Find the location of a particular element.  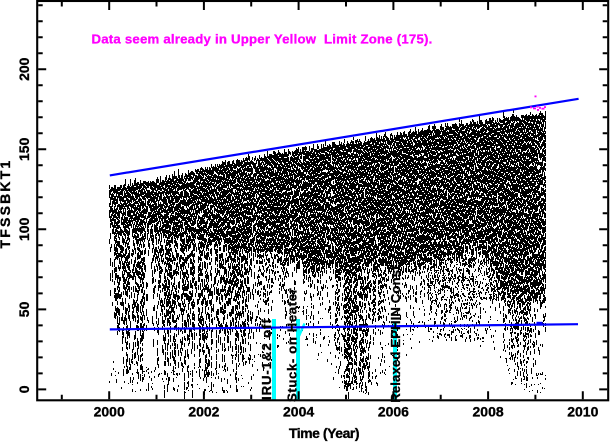

svg-text: 2004 is located at coordinates (298, 412).